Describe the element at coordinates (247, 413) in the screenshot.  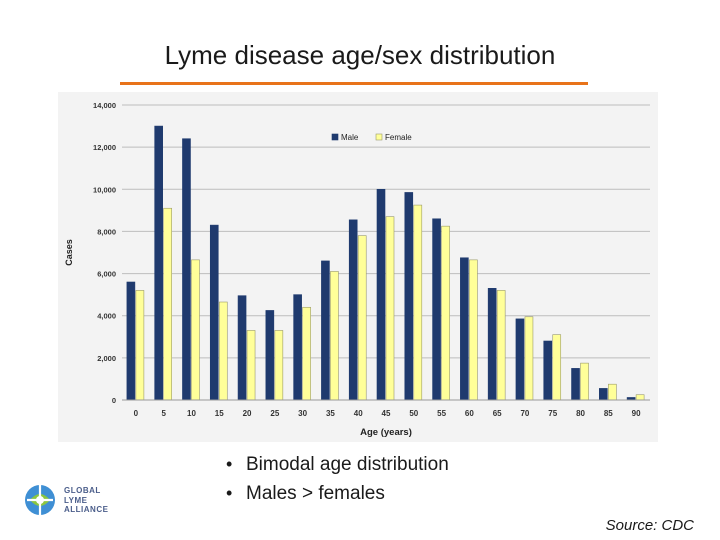
I see `x-tick-label: 20` at that location.